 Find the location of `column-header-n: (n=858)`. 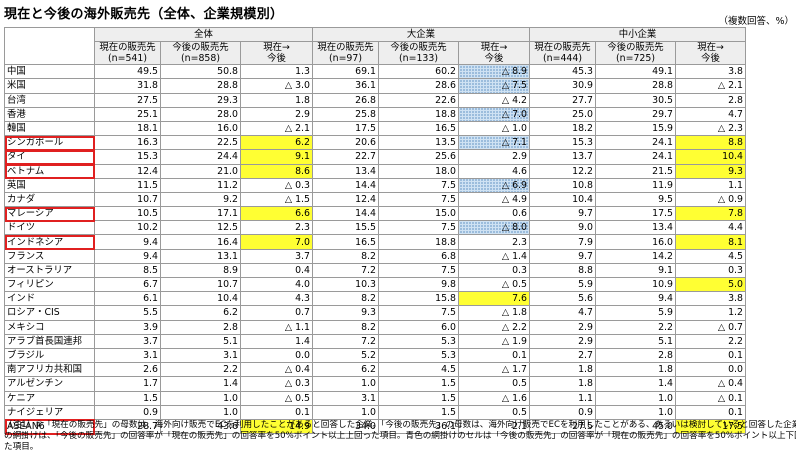

column-header-n: (n=858) is located at coordinates (200, 59).